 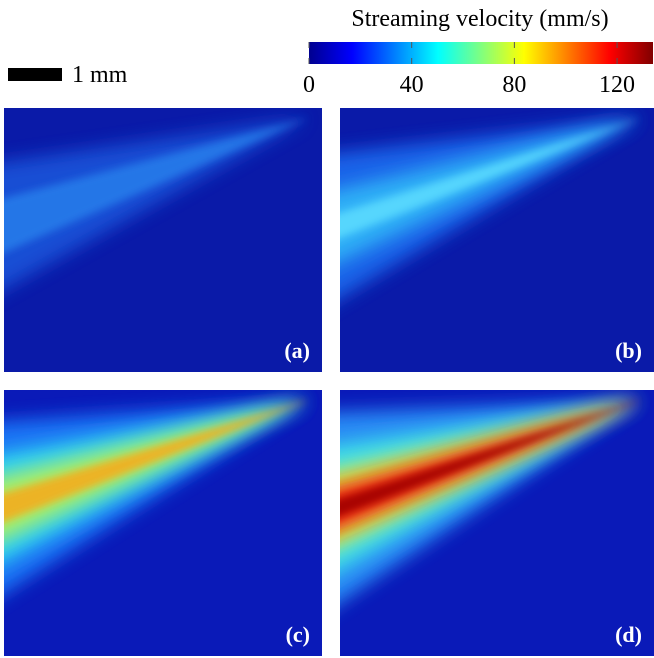 What do you see at coordinates (628, 634) in the screenshot?
I see `panel-label: (d)` at bounding box center [628, 634].